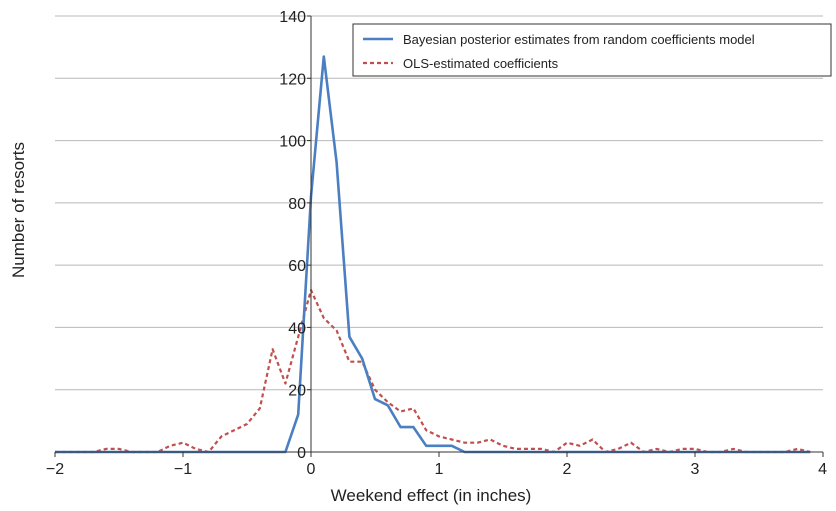 The image size is (836, 511). I want to click on x-tick-label: 4, so click(822, 469).